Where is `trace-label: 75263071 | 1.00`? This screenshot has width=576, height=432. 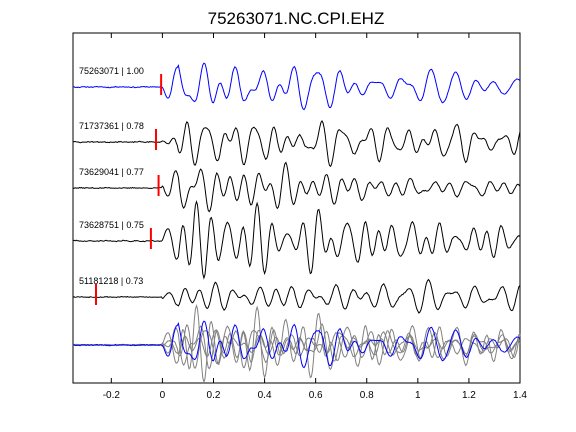 trace-label: 75263071 | 1.00 is located at coordinates (111, 71).